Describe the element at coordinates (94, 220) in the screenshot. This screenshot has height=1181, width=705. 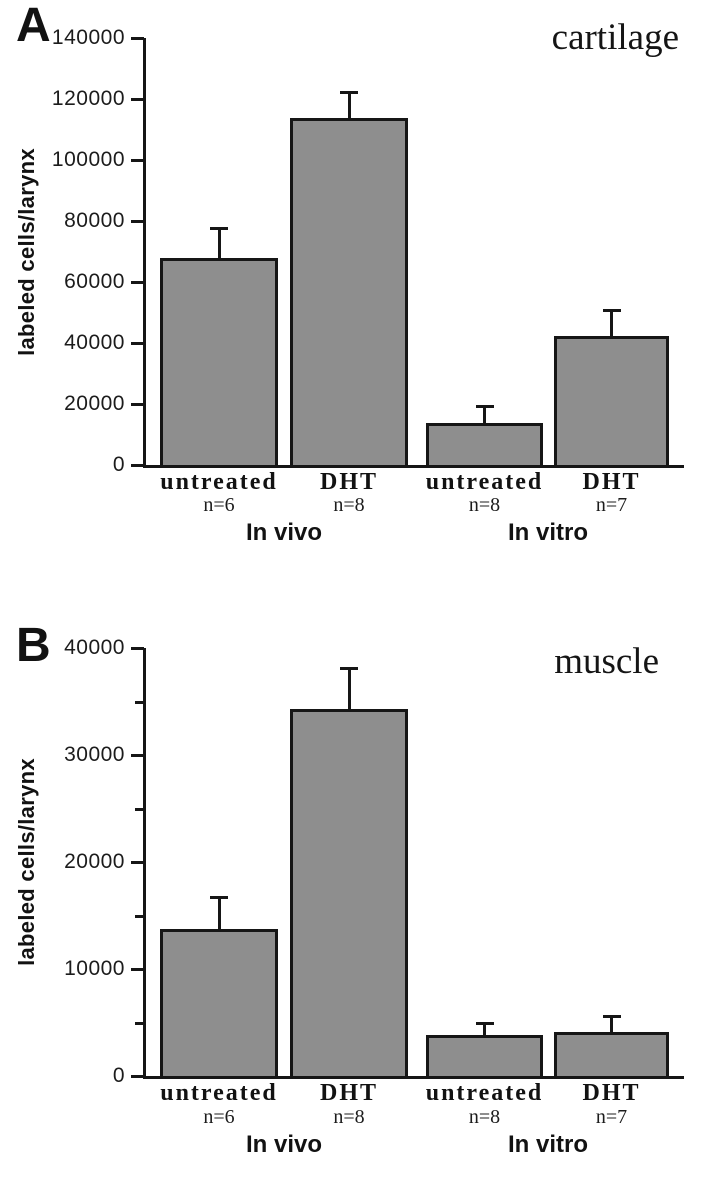
I see `y-tick-label: 80000` at that location.